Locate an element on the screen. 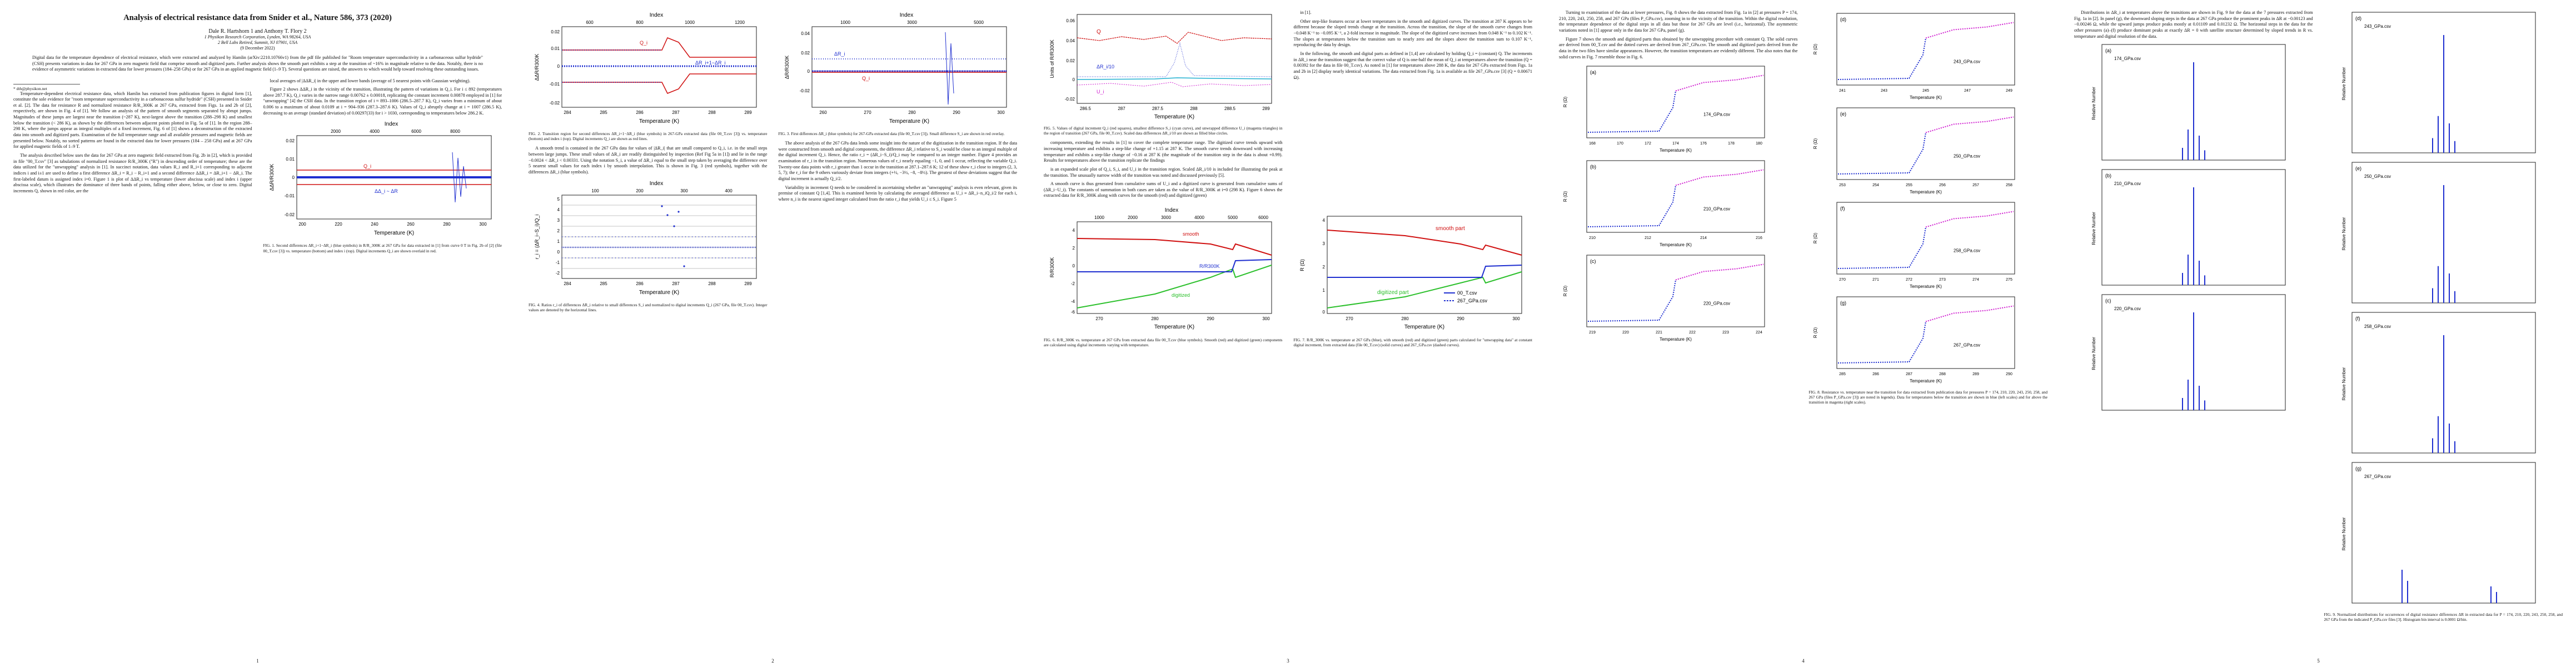  tick: 800 is located at coordinates (640, 22).